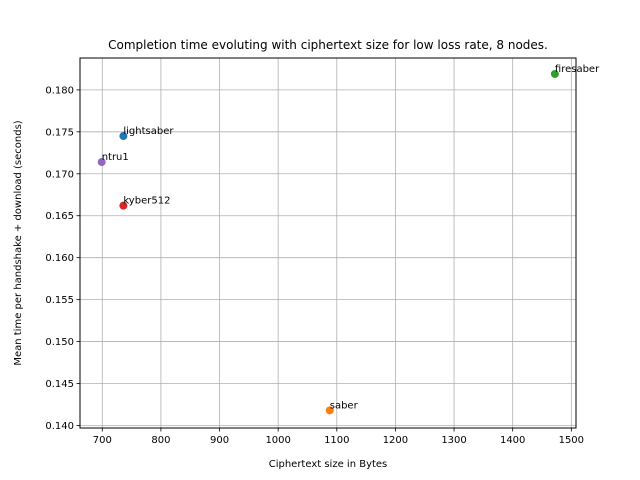 Image resolution: width=640 pixels, height=480 pixels. Describe the element at coordinates (328, 464) in the screenshot. I see `x-axis-label: Ciphertext size in Bytes` at that location.